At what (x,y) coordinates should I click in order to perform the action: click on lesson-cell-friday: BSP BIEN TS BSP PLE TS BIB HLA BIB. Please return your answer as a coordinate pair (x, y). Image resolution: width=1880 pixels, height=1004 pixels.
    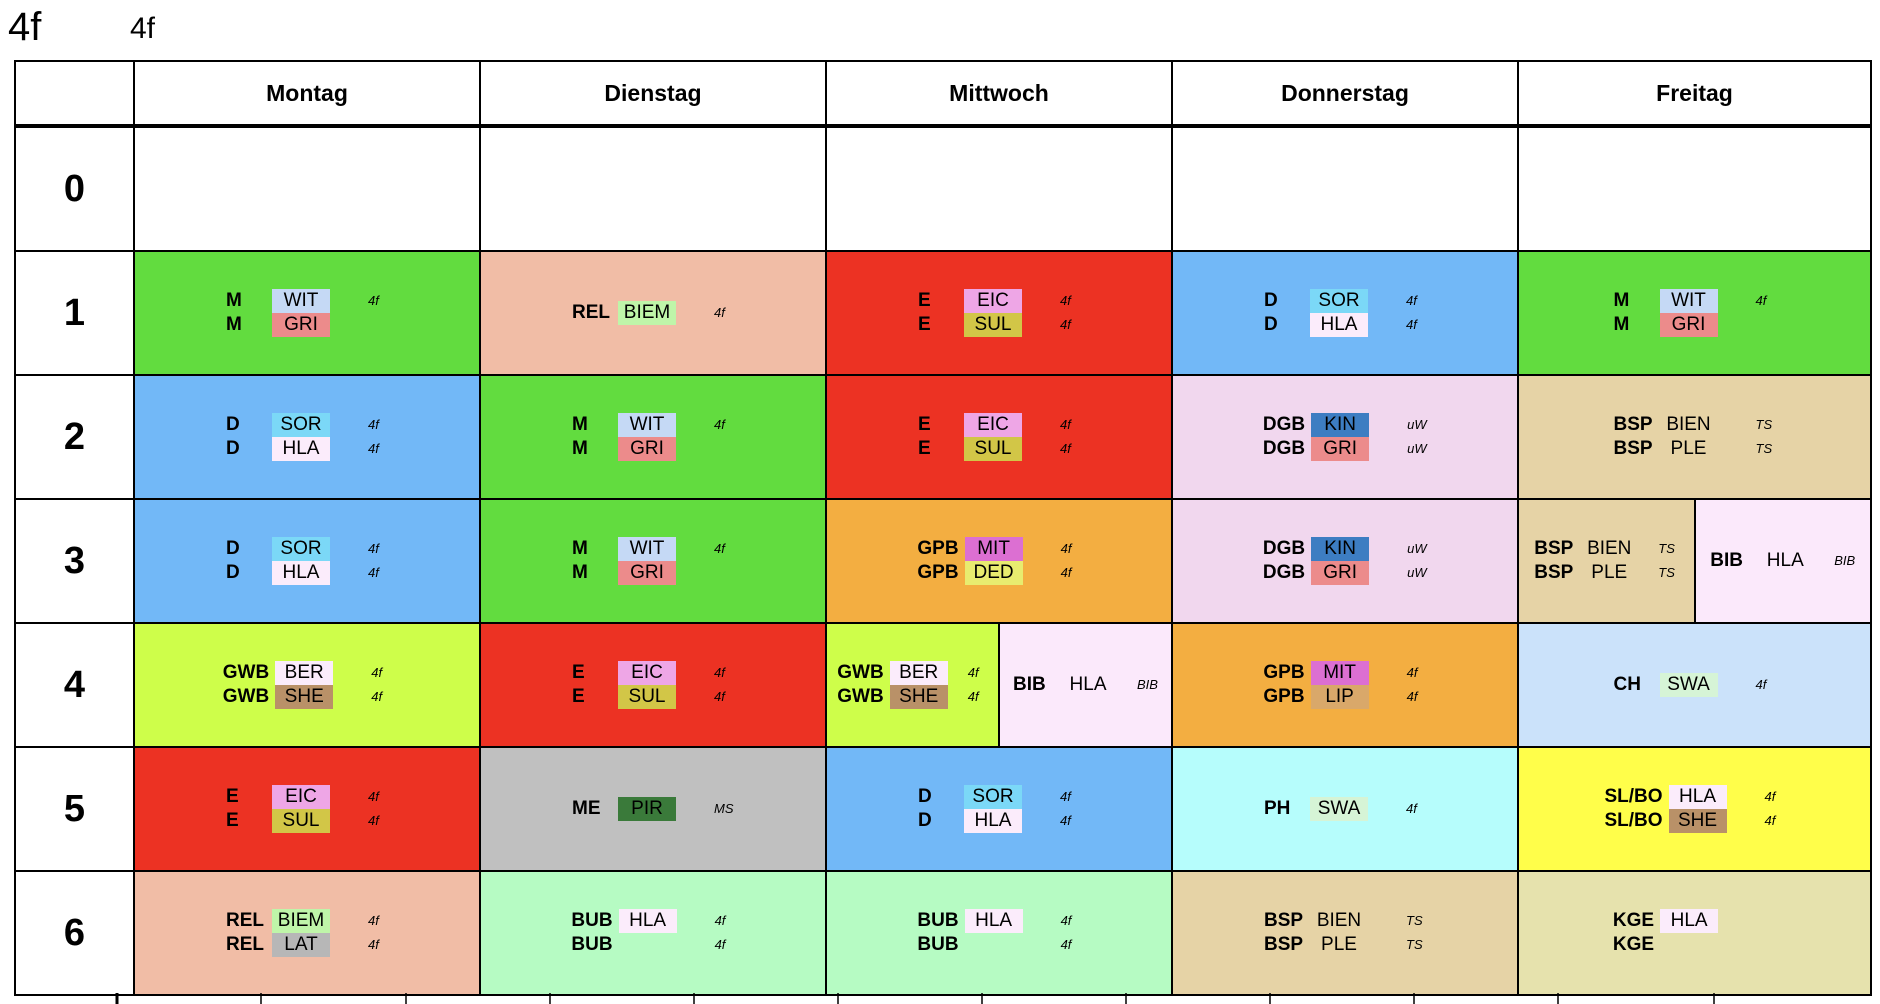
    Looking at the image, I should click on (1694, 561).